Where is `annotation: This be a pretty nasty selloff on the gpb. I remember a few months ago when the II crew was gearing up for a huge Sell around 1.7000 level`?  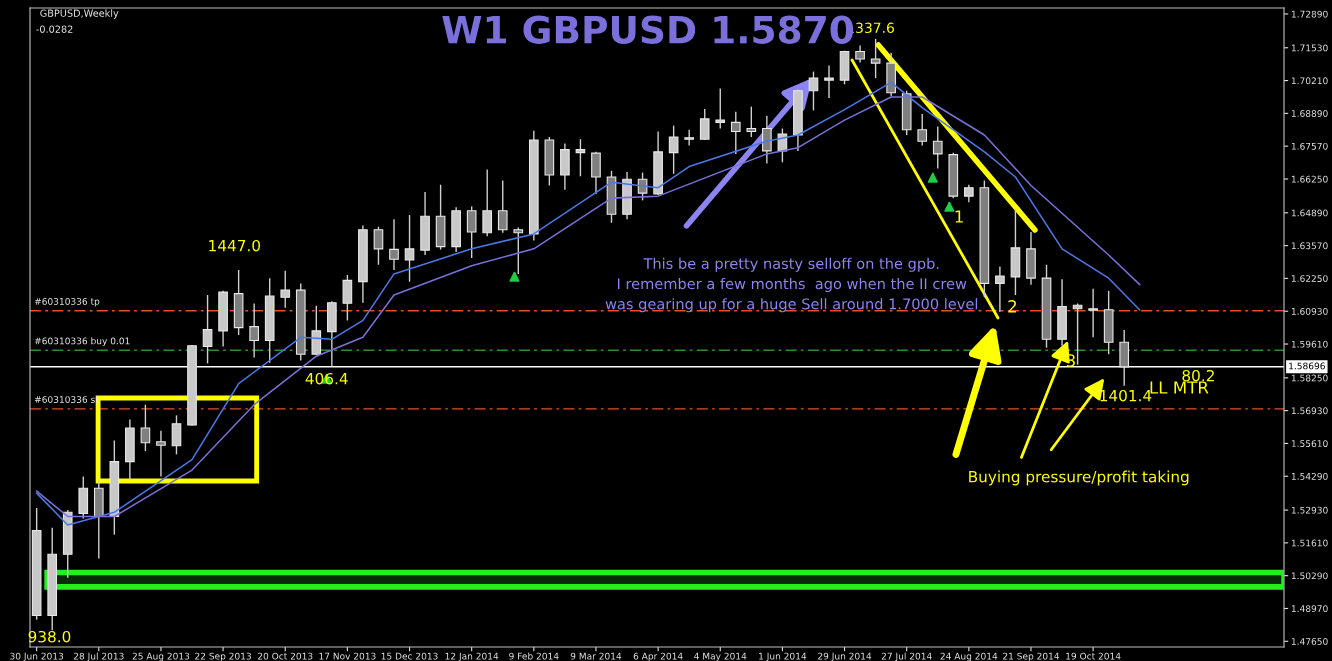
annotation: This be a pretty nasty selloff on the gpb. I remember a few months ago when the II crew was gearing up for a huge Sell around 1.7000 level is located at coordinates (791, 285).